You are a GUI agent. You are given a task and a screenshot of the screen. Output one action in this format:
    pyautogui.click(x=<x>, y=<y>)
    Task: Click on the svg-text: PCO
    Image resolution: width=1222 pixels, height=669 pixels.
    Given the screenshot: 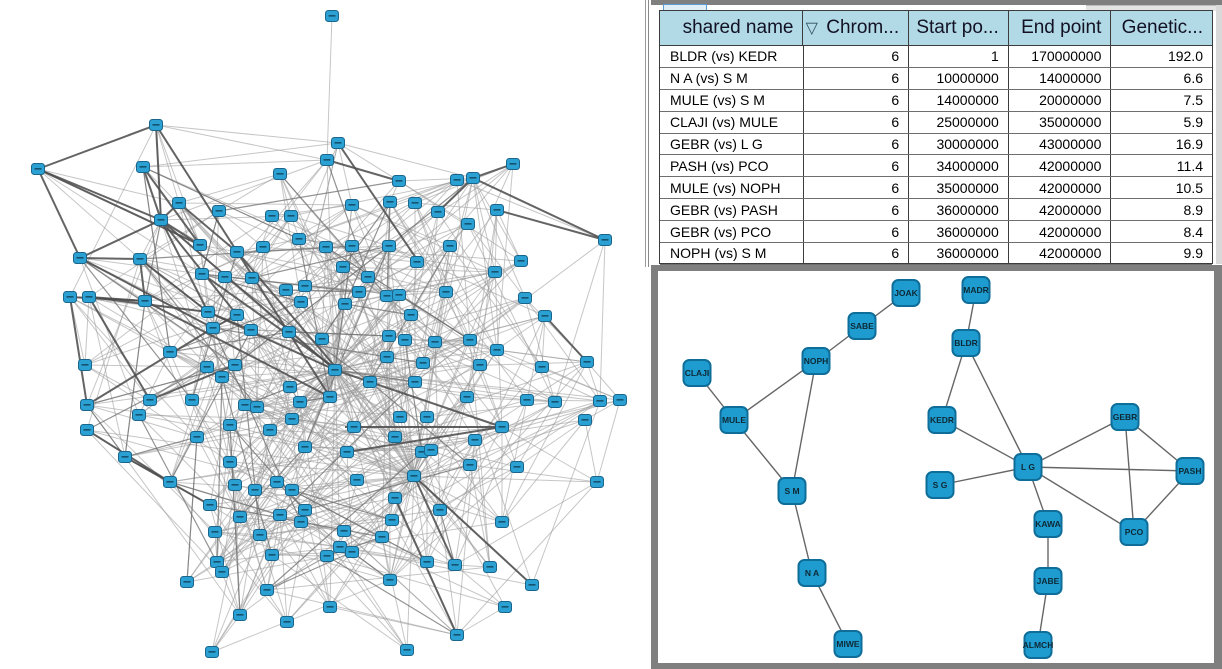 What is the action you would take?
    pyautogui.click(x=1134, y=532)
    